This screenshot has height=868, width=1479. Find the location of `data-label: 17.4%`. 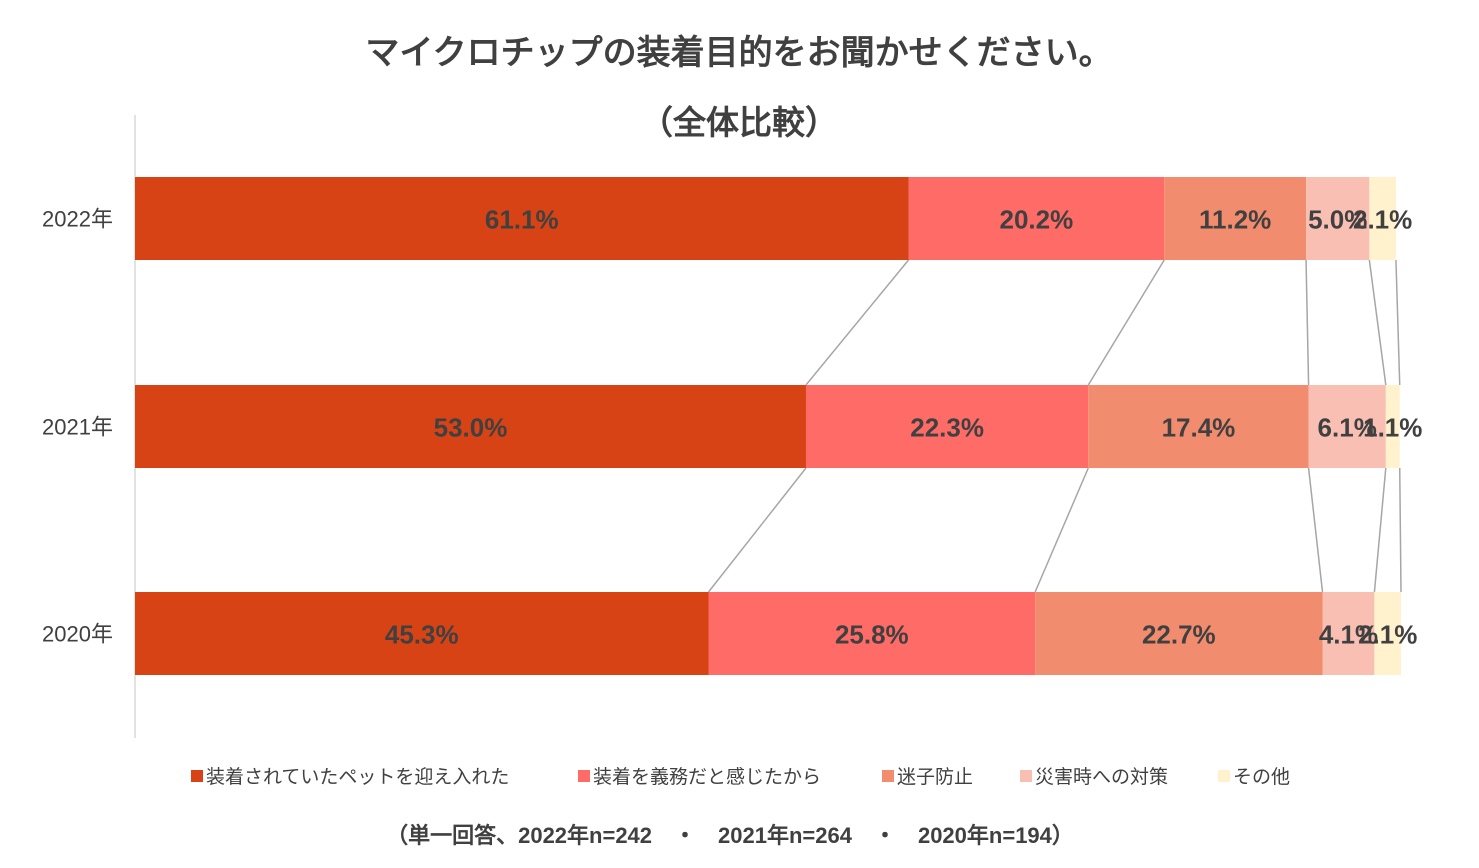

data-label: 17.4% is located at coordinates (1199, 428).